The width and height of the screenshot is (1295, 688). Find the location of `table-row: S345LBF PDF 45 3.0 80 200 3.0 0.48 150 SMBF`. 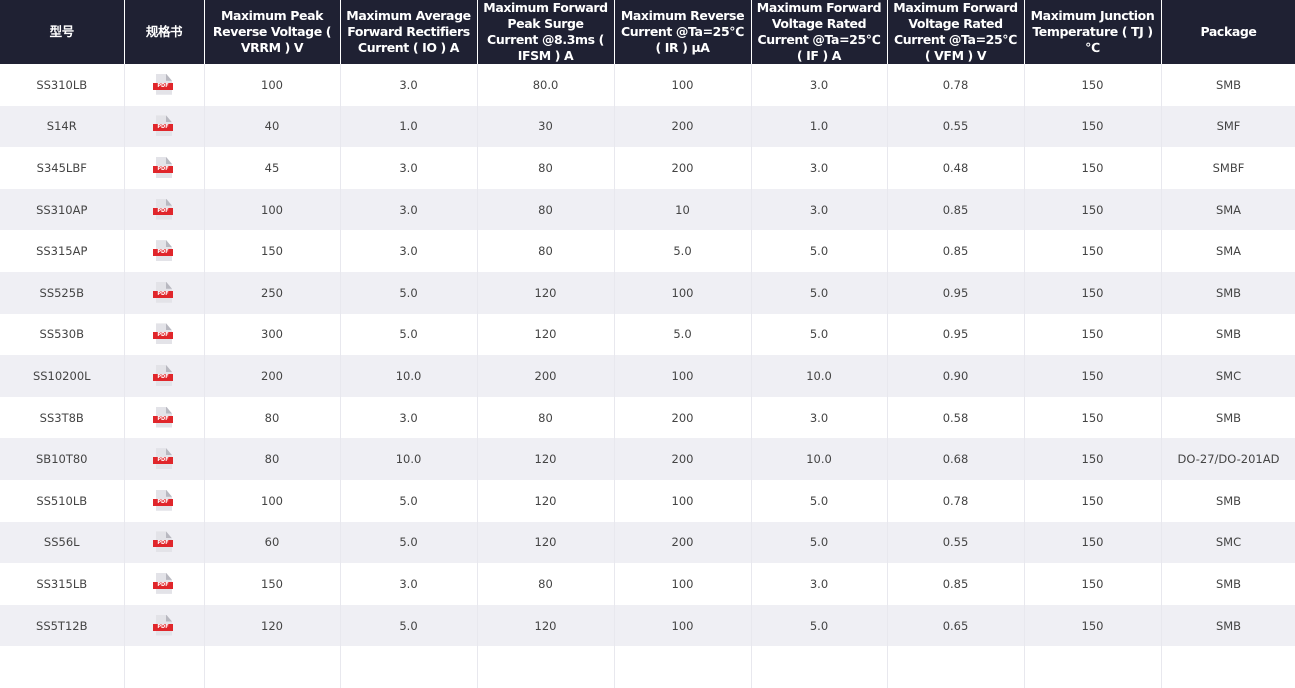

table-row: S345LBF PDF 45 3.0 80 200 3.0 0.48 150 SMBF is located at coordinates (647, 168).